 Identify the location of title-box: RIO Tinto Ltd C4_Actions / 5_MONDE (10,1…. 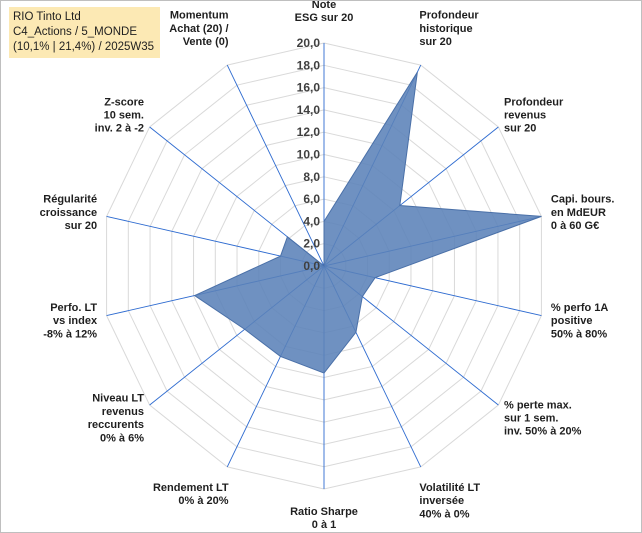
(85, 32).